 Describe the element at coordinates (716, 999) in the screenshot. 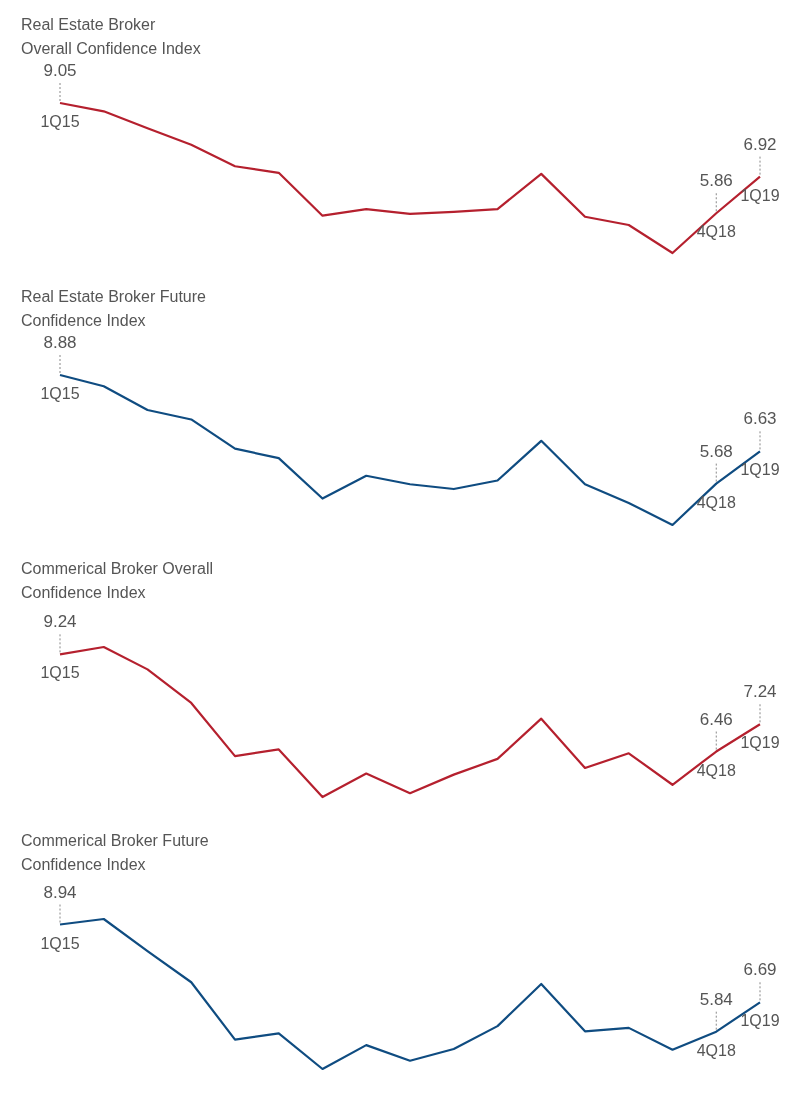

I see `data-label: 5.84` at that location.